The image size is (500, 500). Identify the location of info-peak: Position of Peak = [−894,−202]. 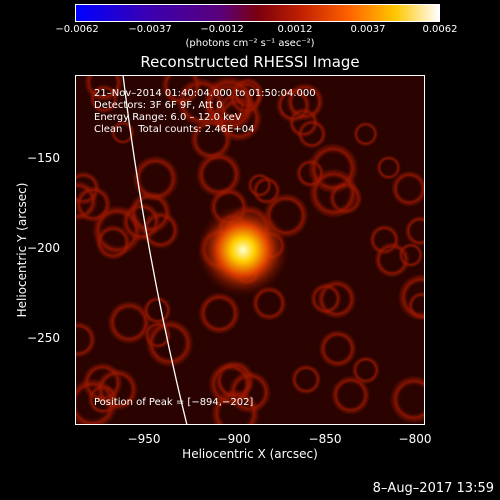
(174, 402).